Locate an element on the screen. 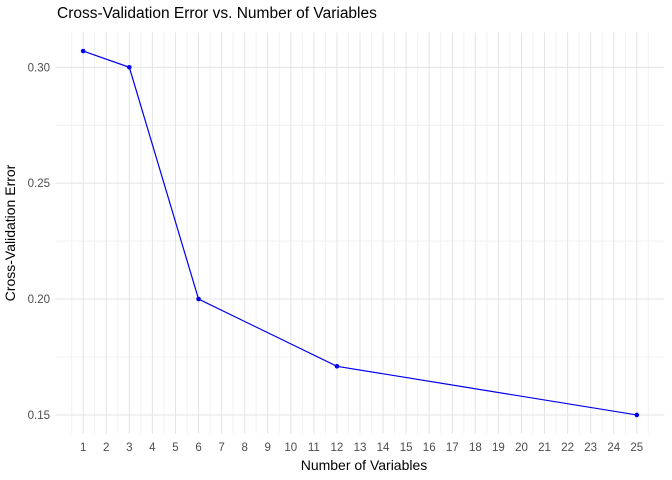 The height and width of the screenshot is (480, 672). x-tick-label: 12 is located at coordinates (337, 448).